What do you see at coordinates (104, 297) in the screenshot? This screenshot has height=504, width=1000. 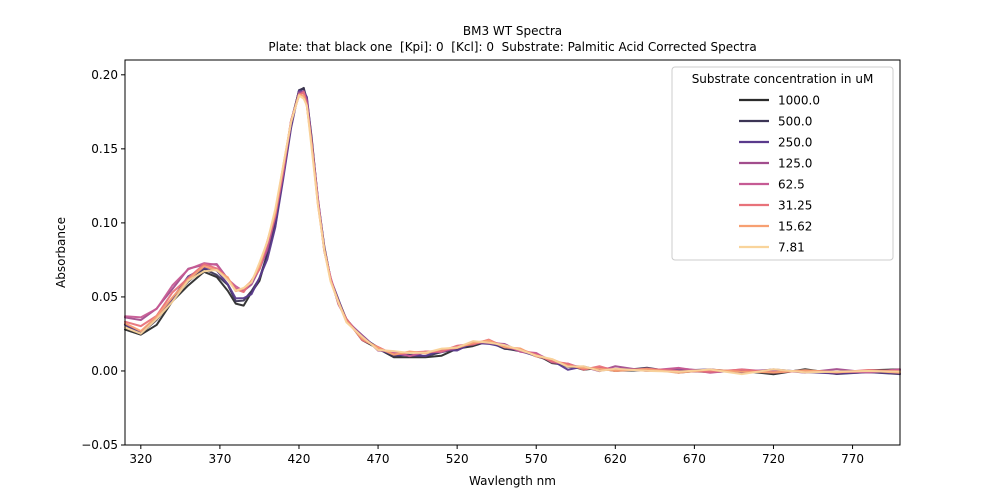 I see `y-tick-label: 0.05` at bounding box center [104, 297].